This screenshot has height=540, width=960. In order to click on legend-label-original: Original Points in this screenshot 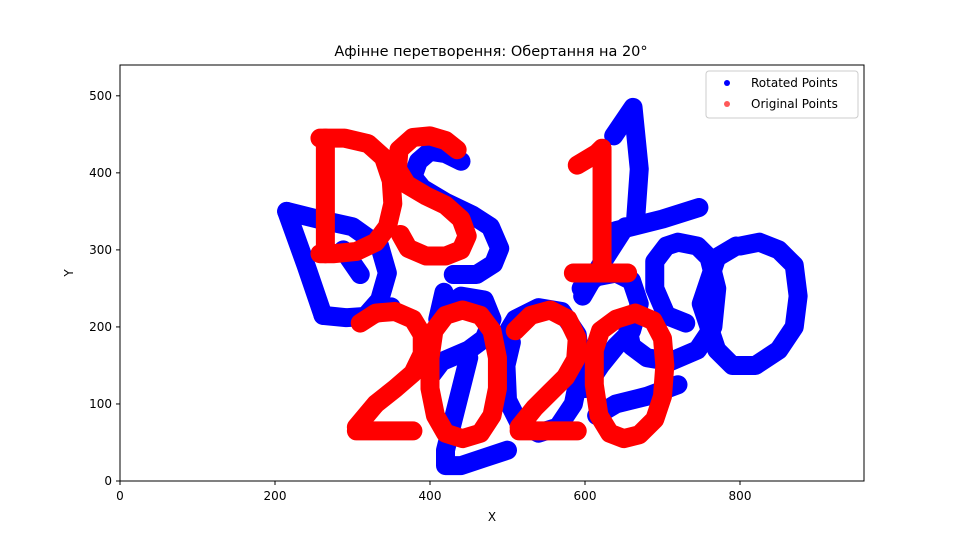, I will do `click(794, 104)`.